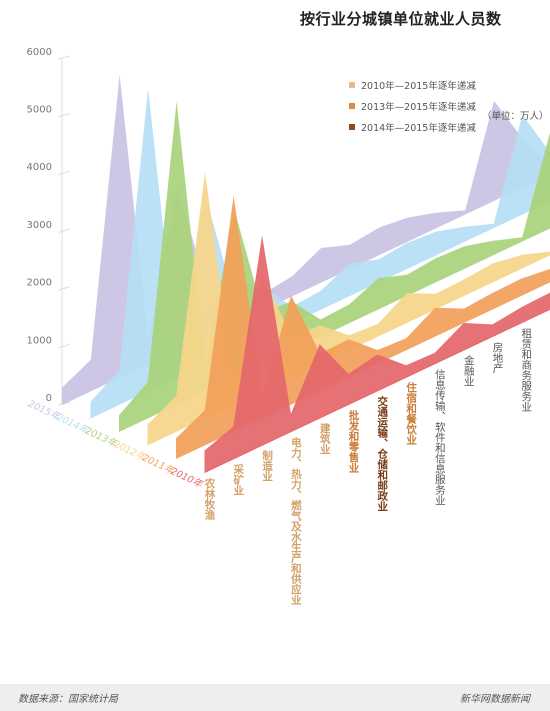  What do you see at coordinates (353, 441) in the screenshot?
I see `category-label-5: 批发和零售业` at bounding box center [353, 441].